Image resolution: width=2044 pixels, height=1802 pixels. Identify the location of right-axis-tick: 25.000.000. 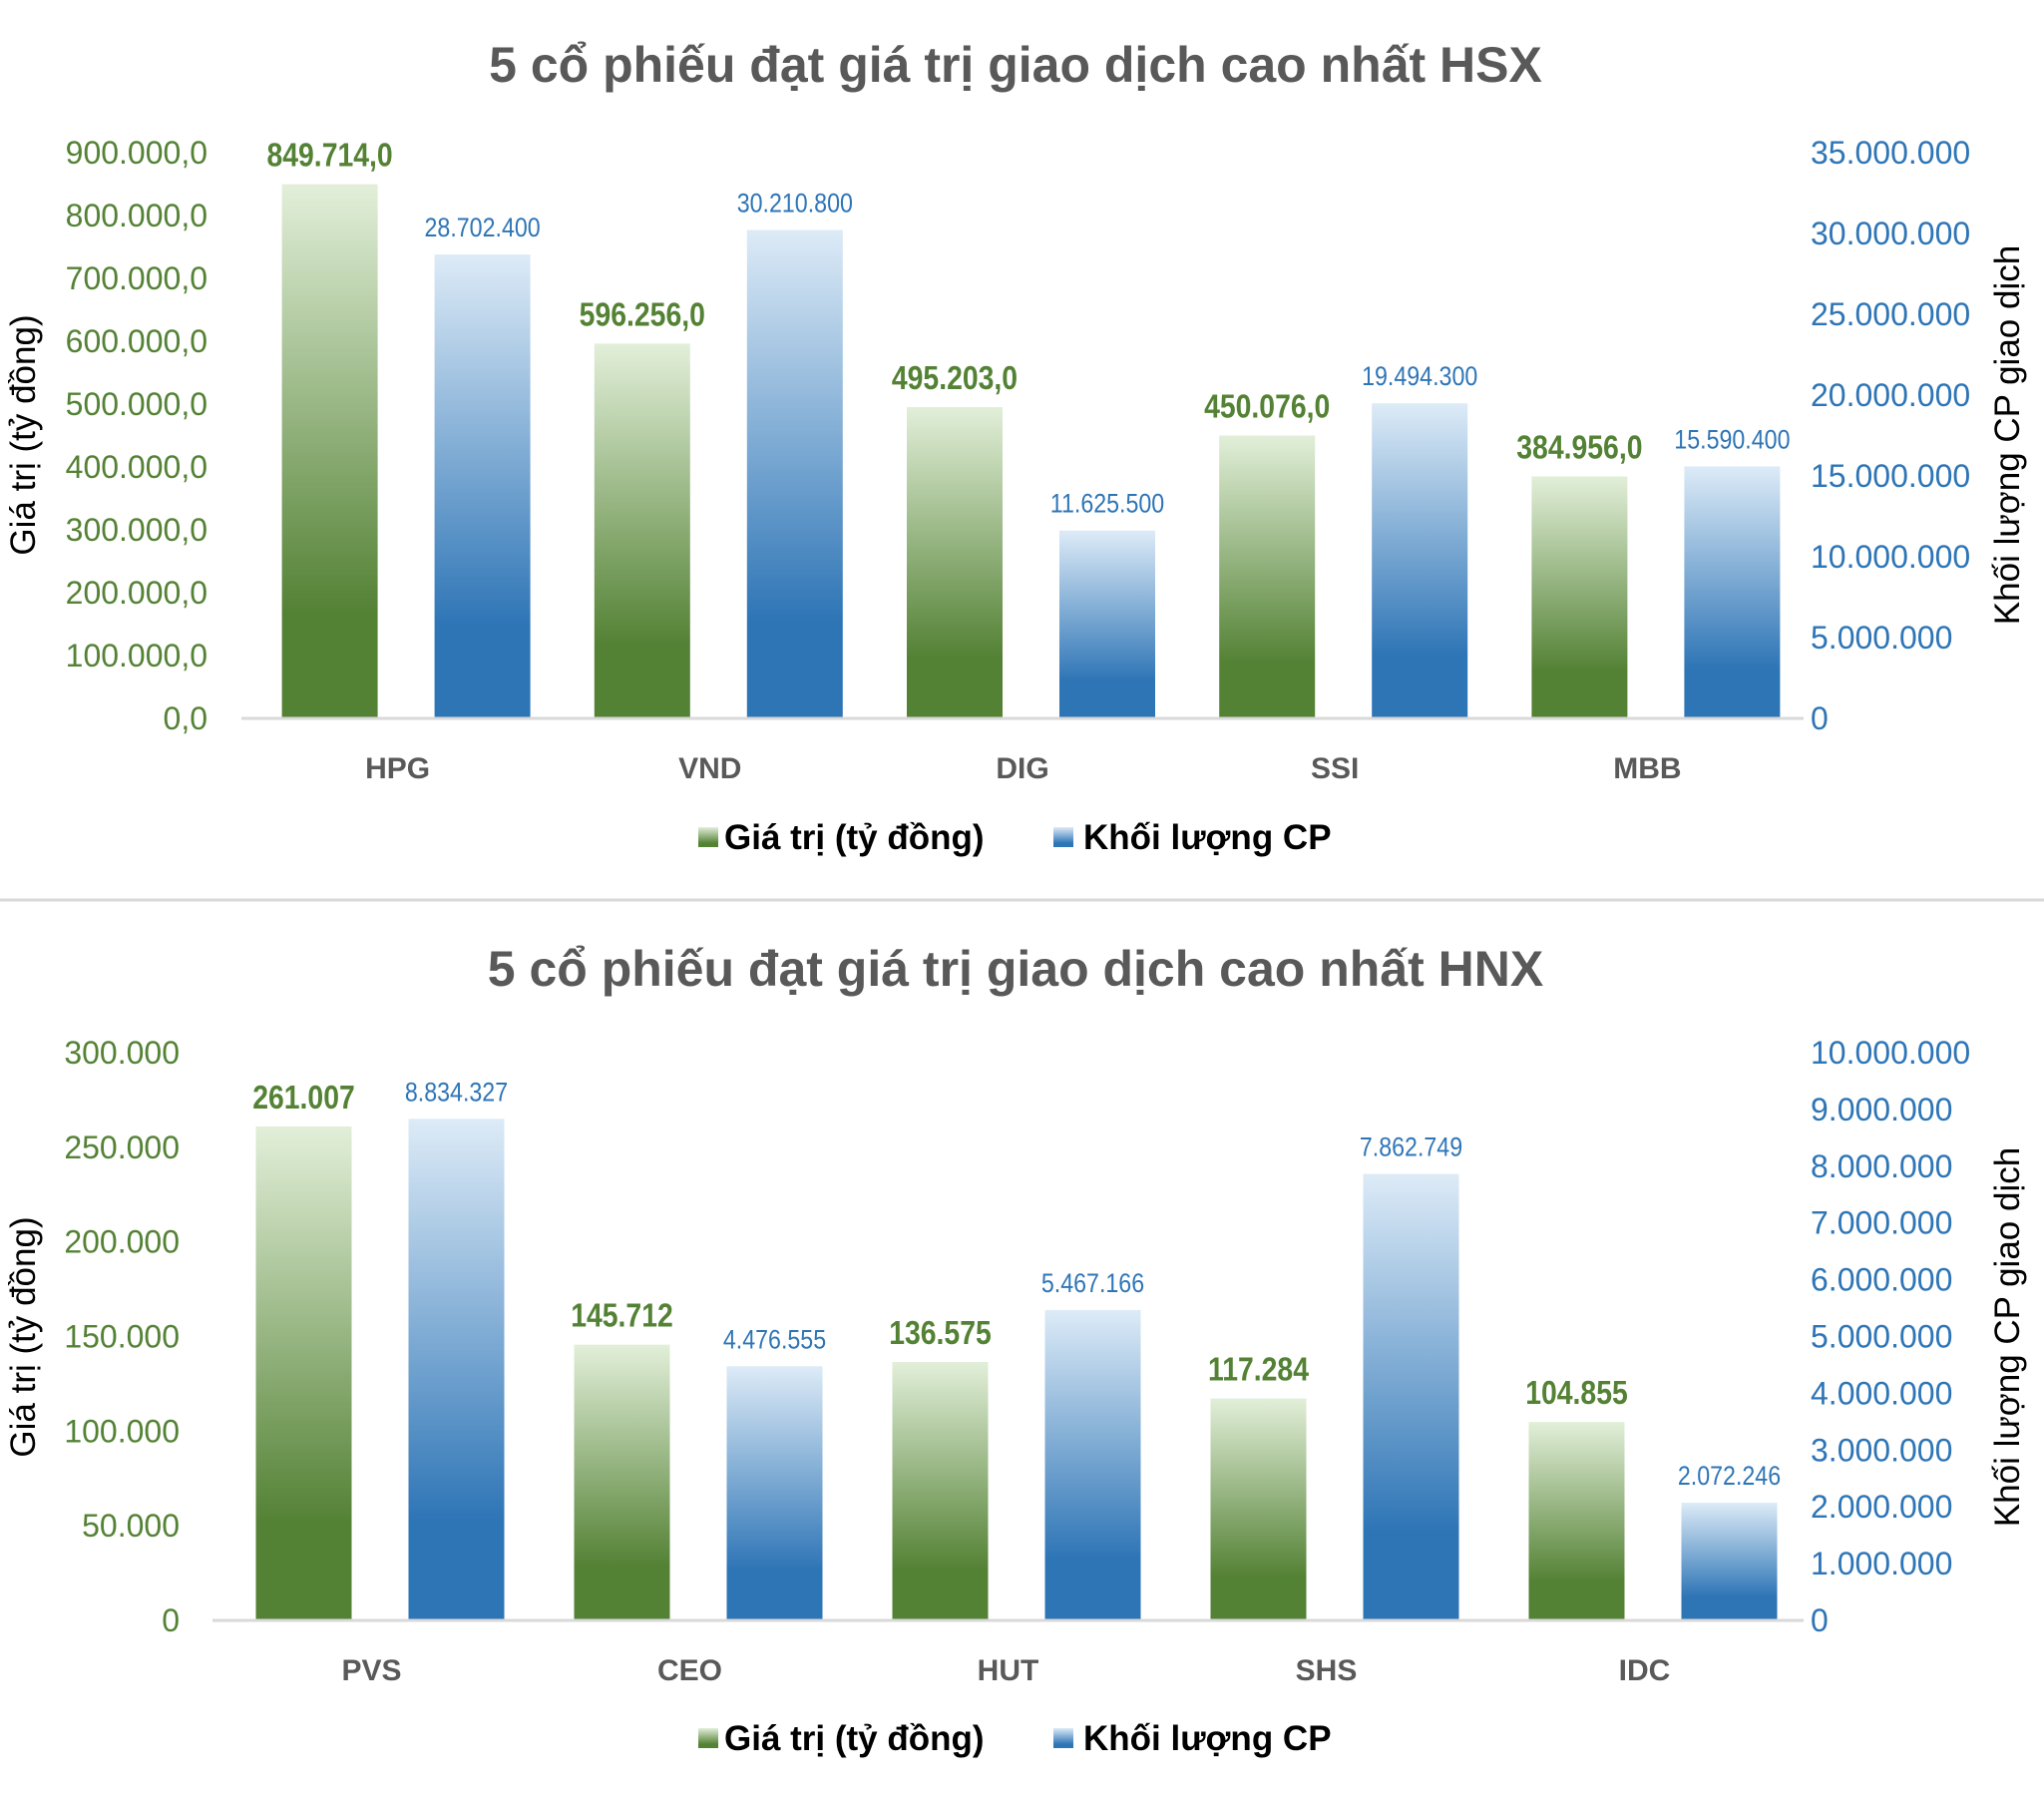
(1890, 314).